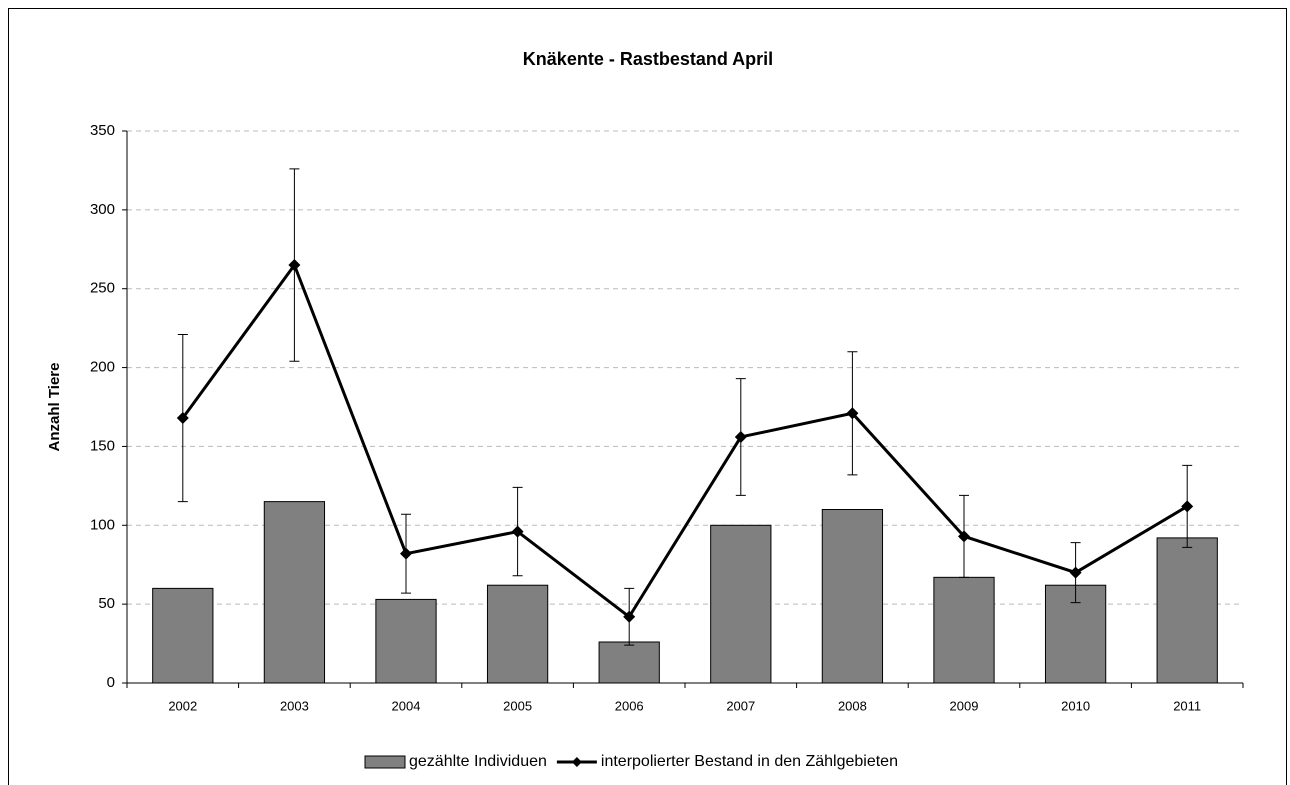 Image resolution: width=1290 pixels, height=785 pixels. I want to click on x-tick-label: 2004, so click(406, 705).